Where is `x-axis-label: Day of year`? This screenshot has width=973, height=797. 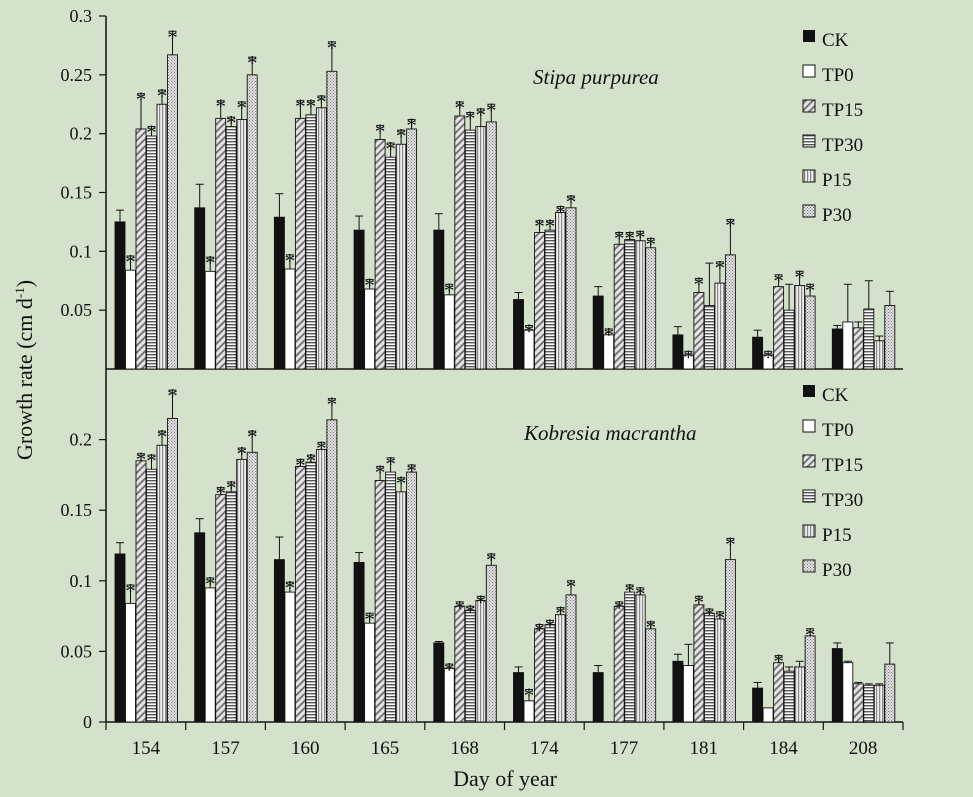 x-axis-label: Day of year is located at coordinates (505, 778).